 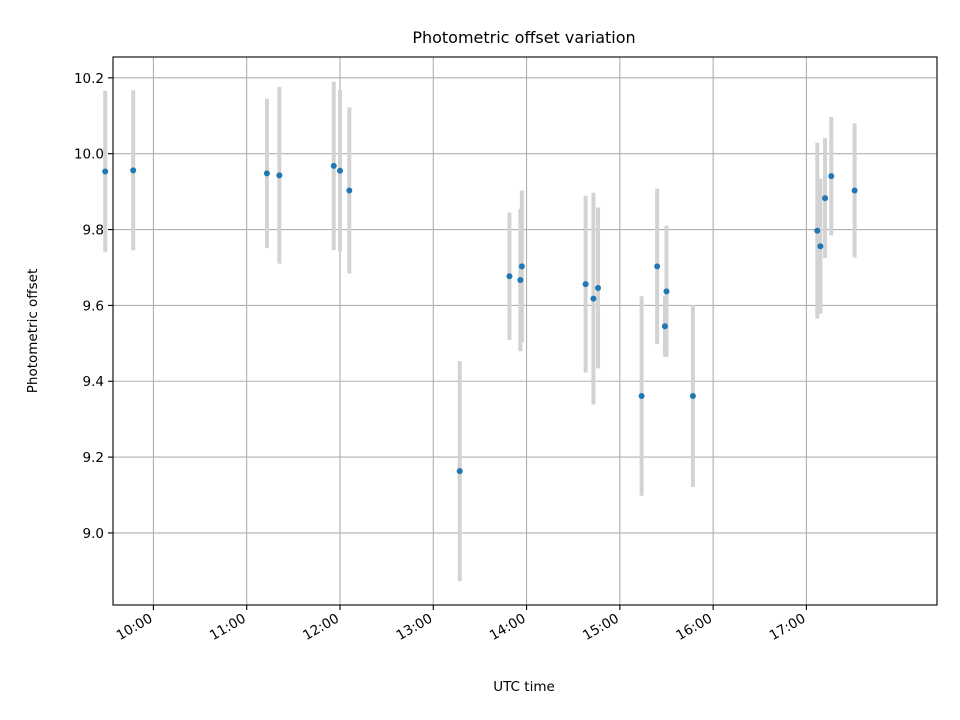 I want to click on y-axis-label: Photometric offset, so click(x=33, y=331).